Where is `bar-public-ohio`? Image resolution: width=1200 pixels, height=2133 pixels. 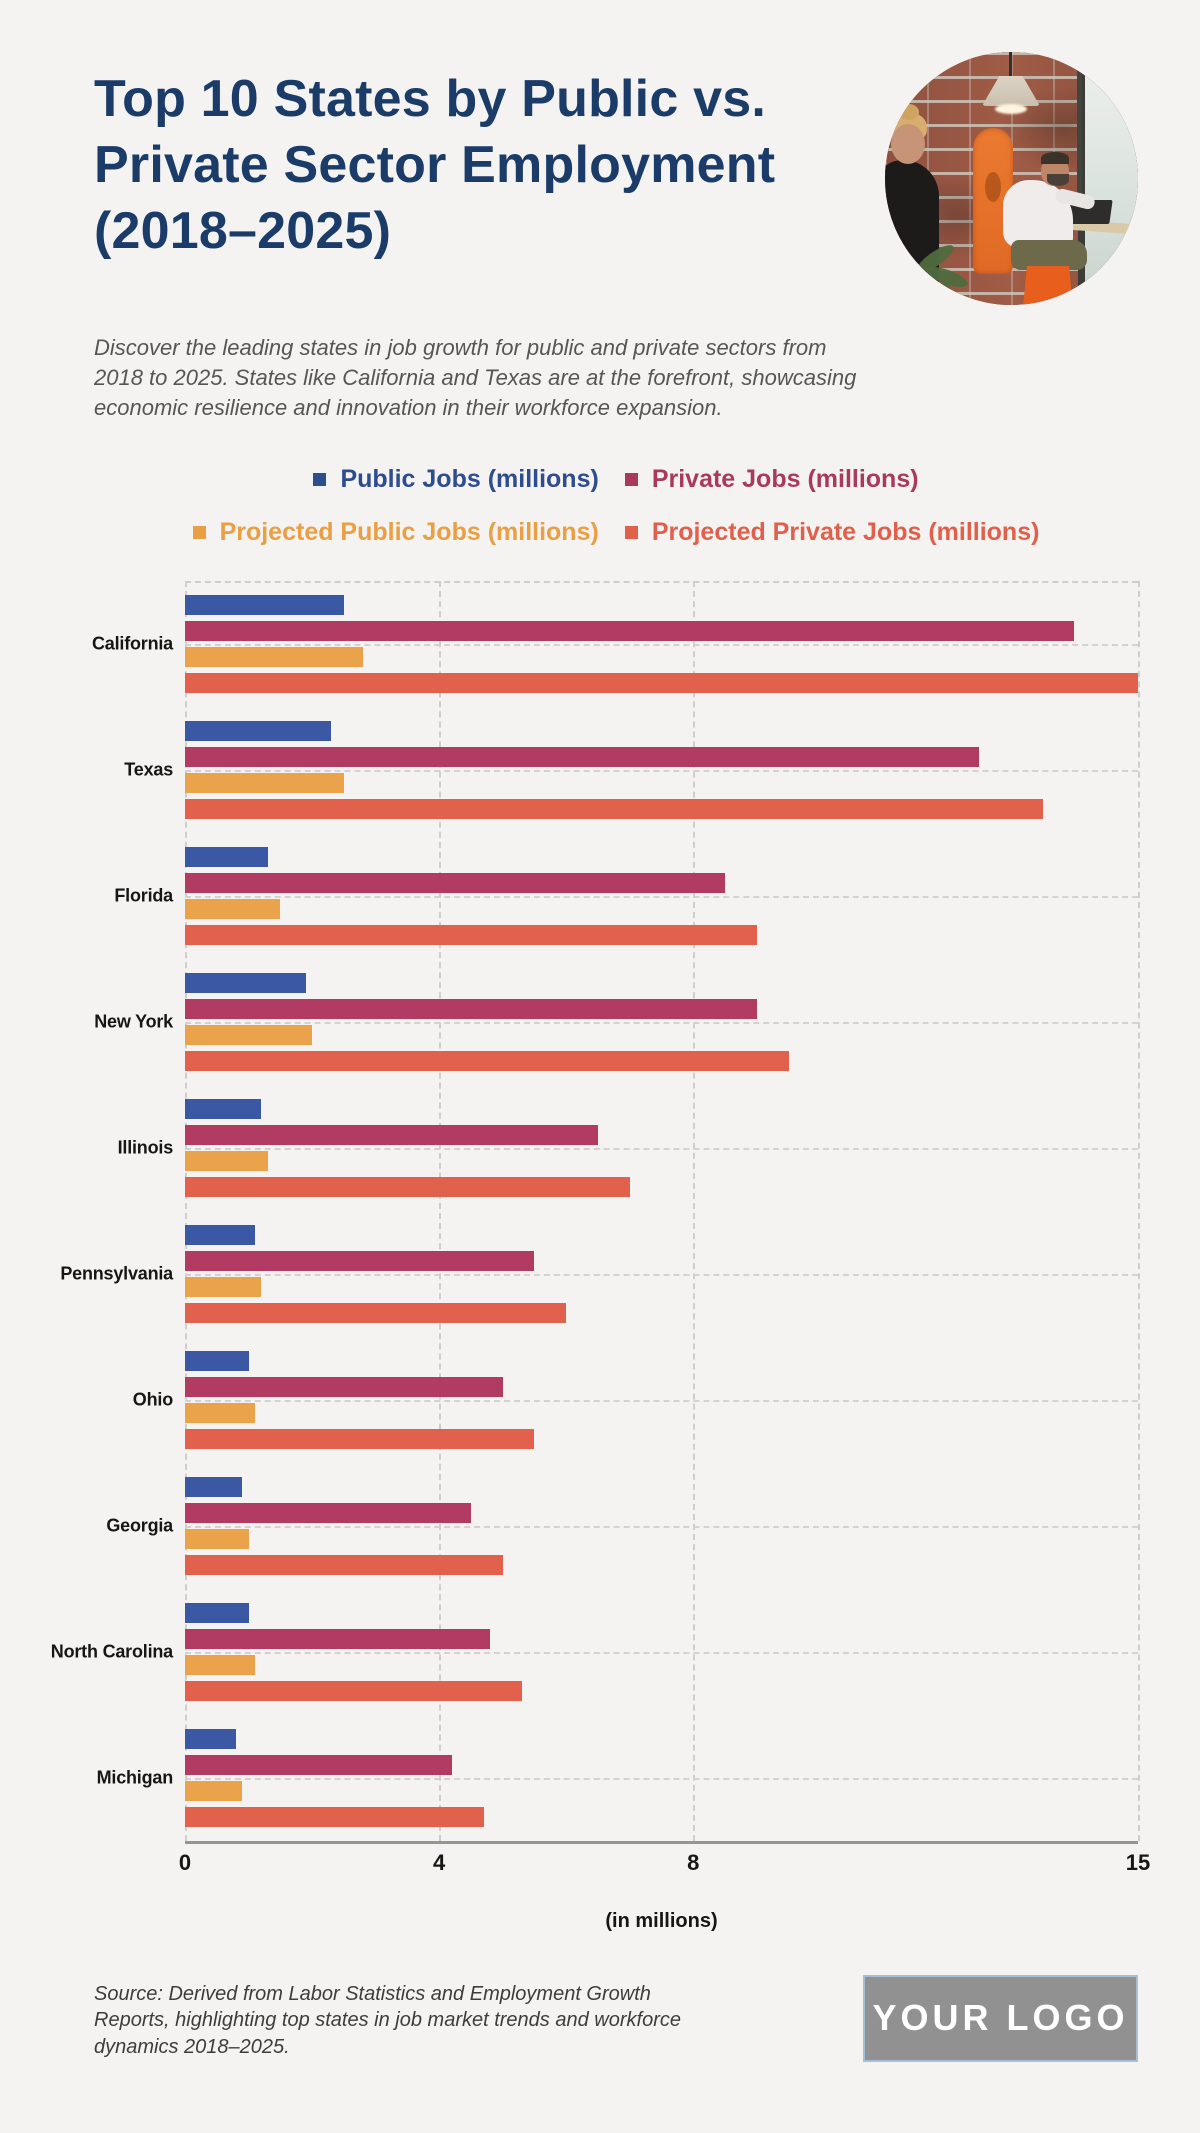 bar-public-ohio is located at coordinates (217, 1360).